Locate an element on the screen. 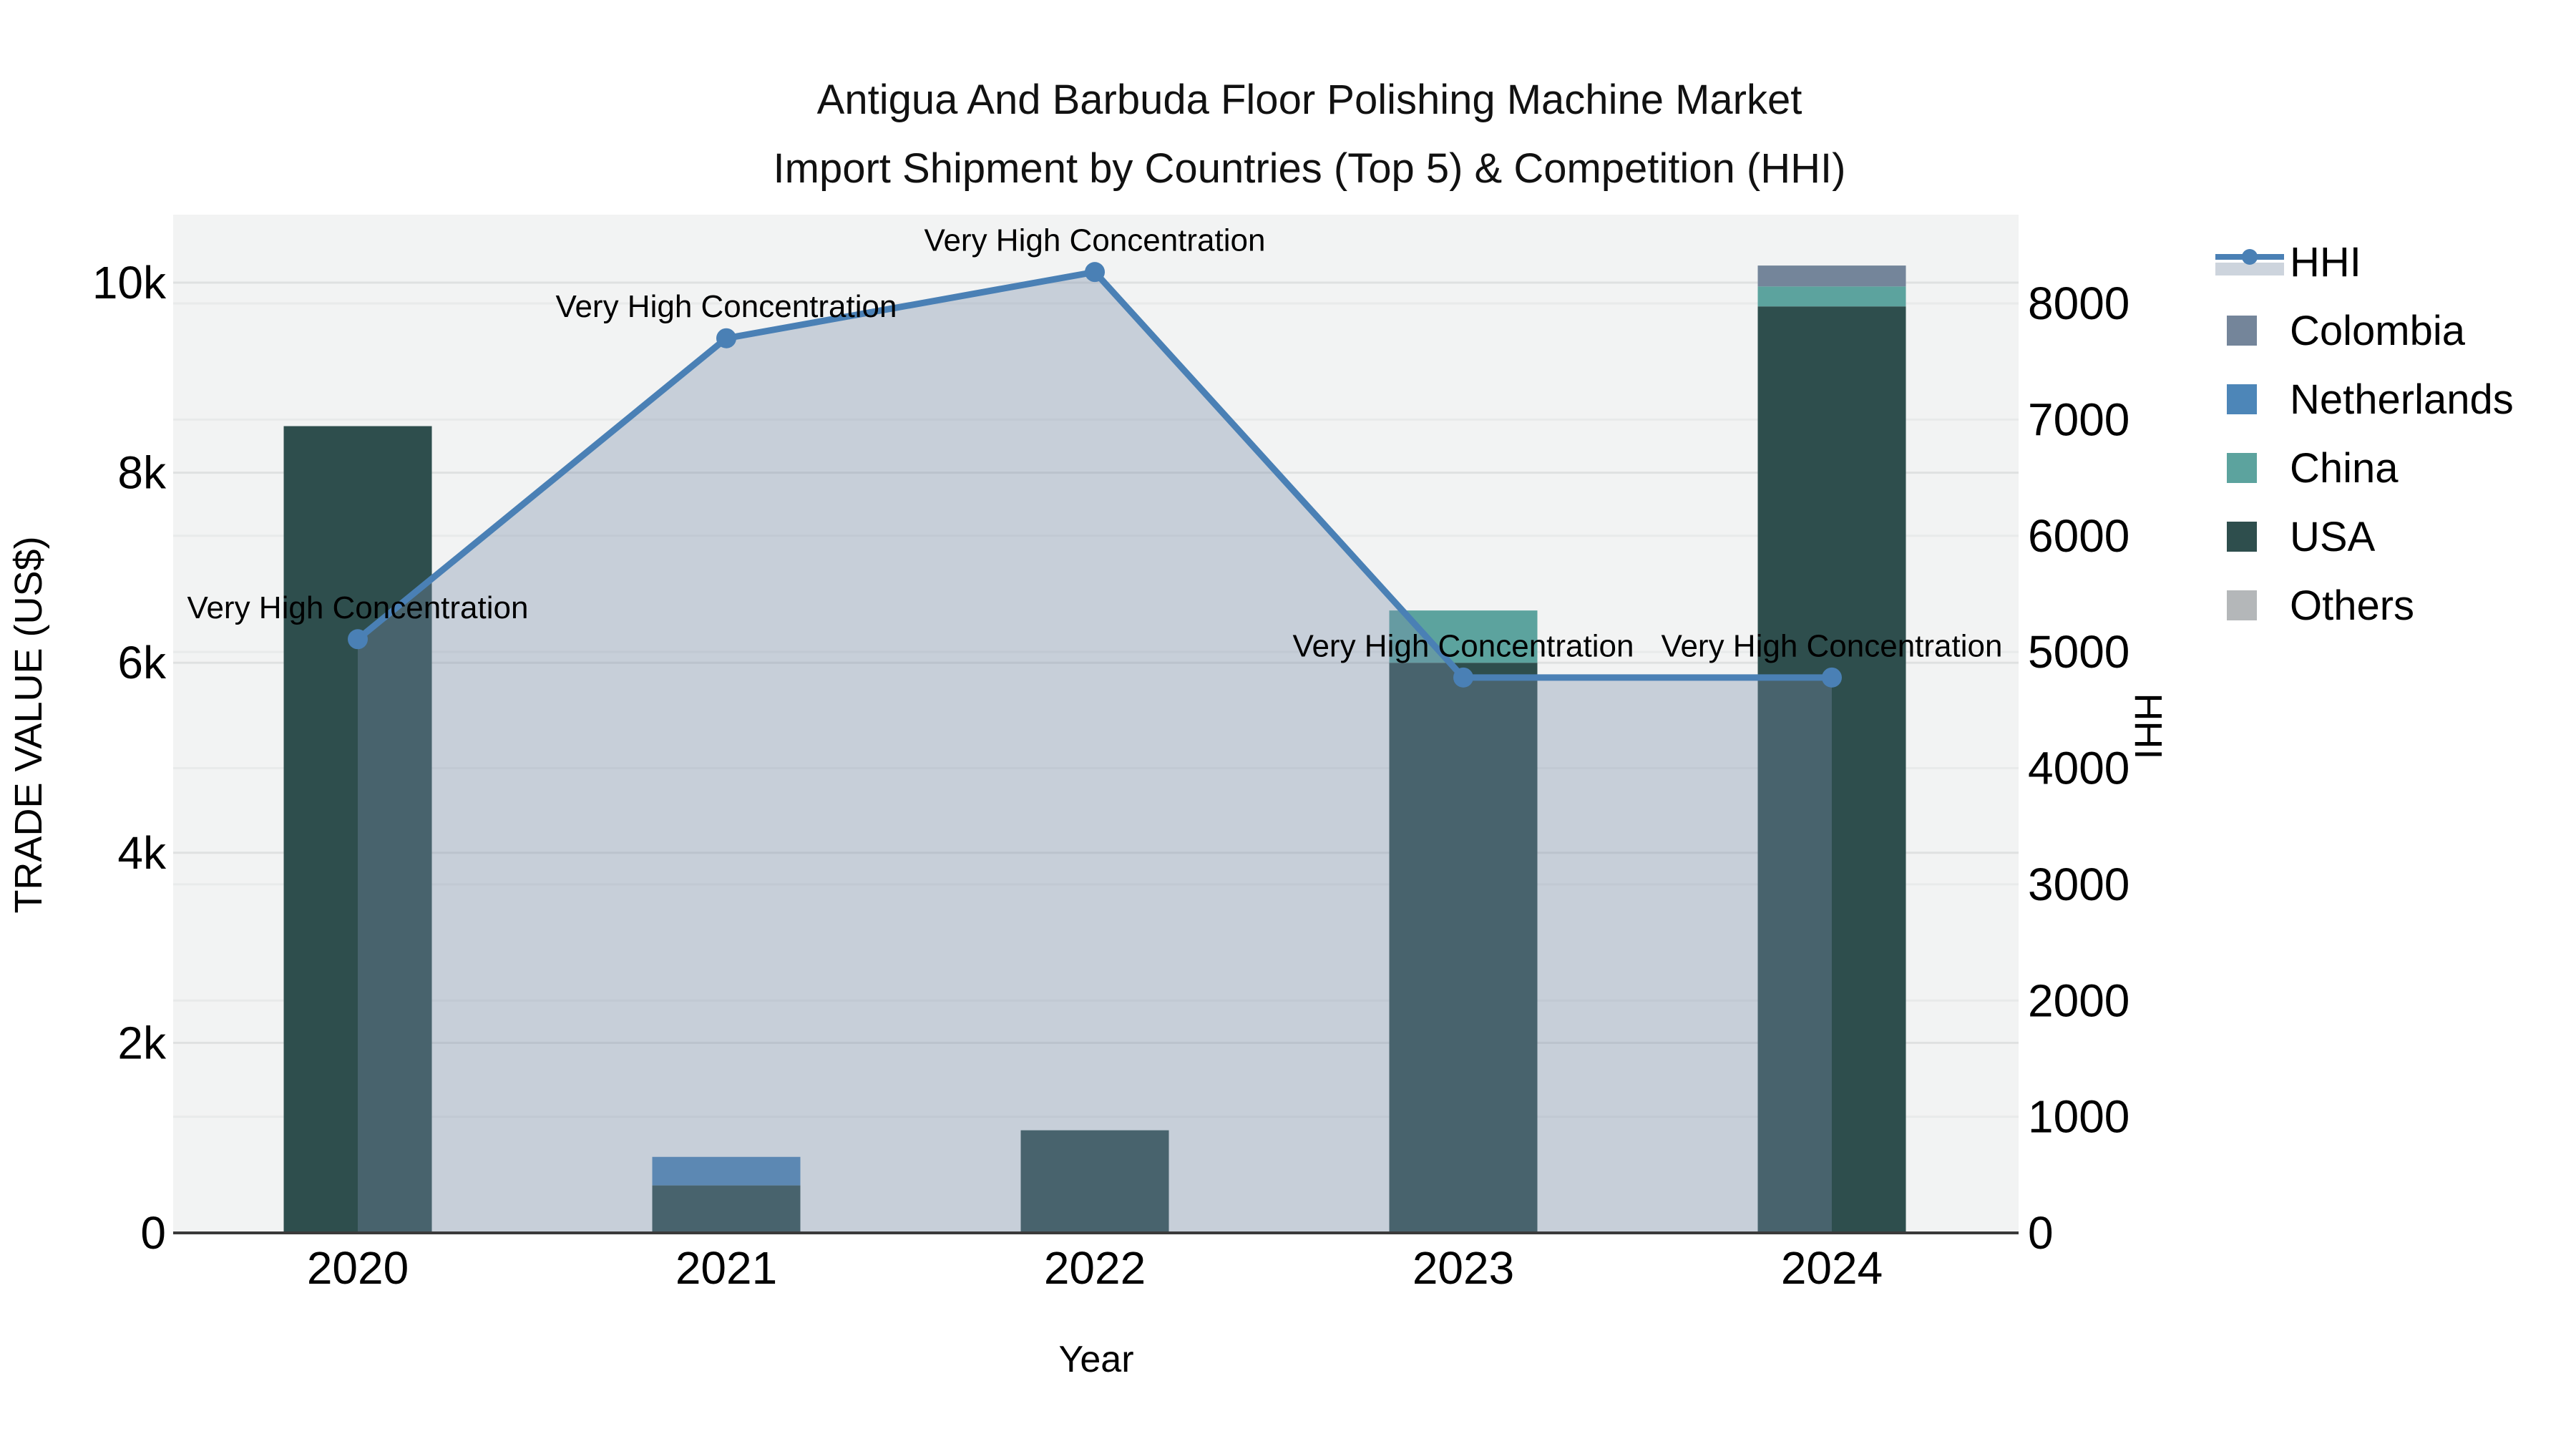  right-tick-3000: 3000 is located at coordinates (2078, 884).